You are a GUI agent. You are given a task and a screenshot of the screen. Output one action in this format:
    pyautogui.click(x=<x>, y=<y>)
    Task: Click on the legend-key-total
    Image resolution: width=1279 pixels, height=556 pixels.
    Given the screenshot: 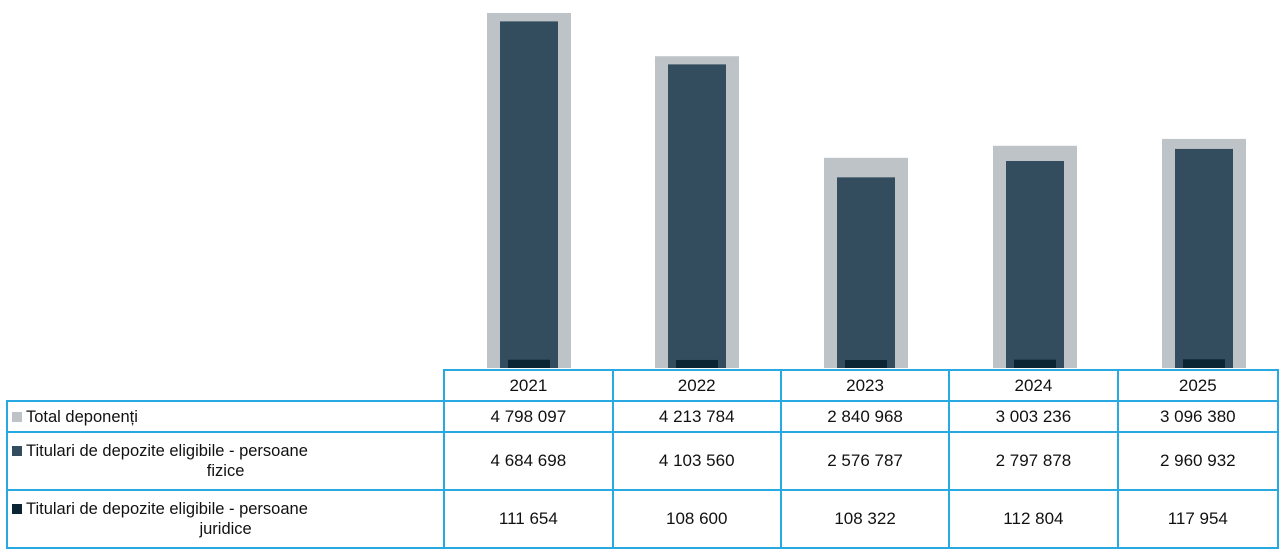 What is the action you would take?
    pyautogui.click(x=17, y=416)
    